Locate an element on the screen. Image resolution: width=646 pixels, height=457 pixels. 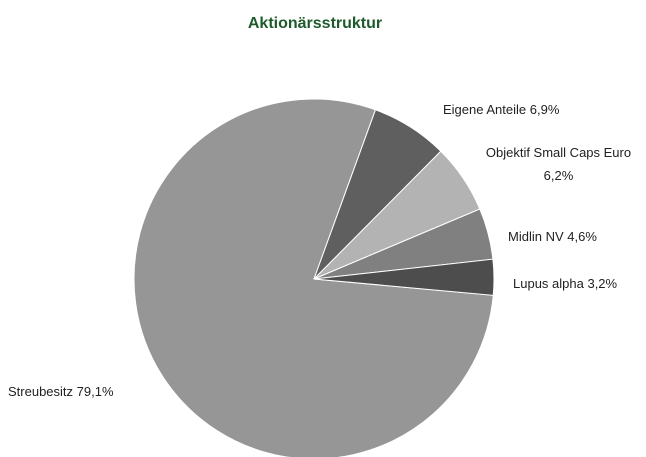
category-name: Midlin NV is located at coordinates (536, 236).